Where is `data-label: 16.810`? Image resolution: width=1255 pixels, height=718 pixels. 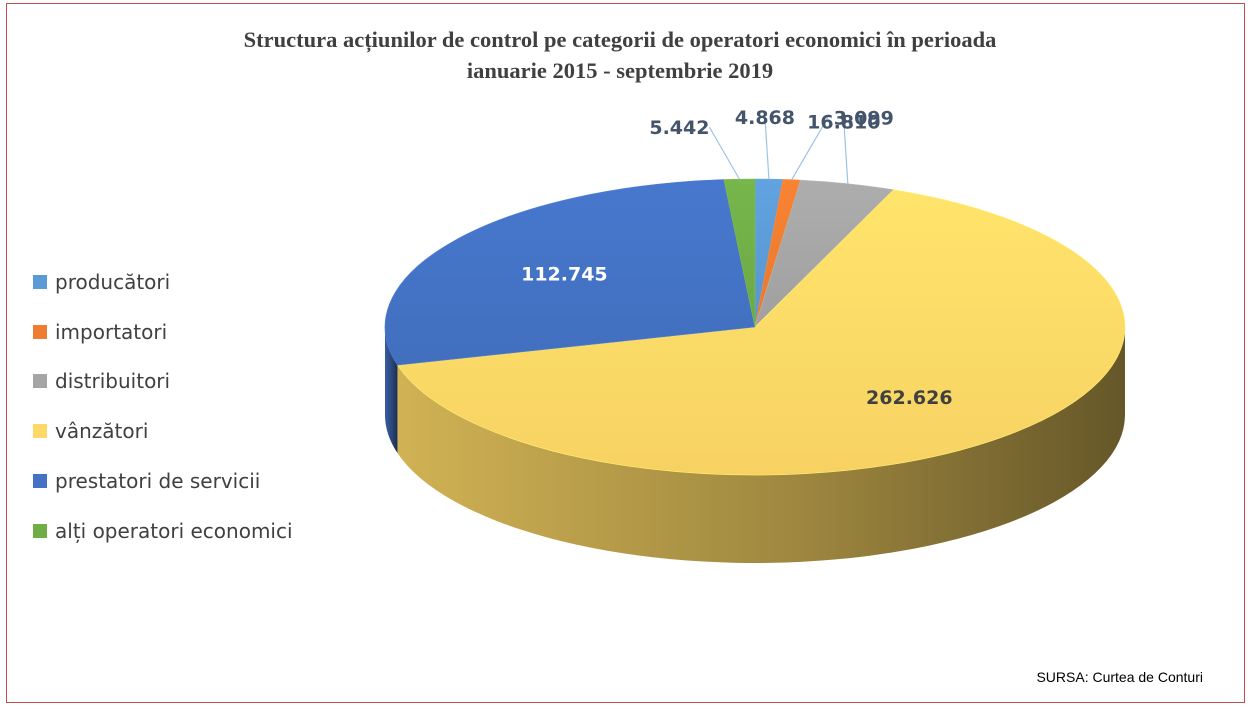
data-label: 16.810 is located at coordinates (843, 123).